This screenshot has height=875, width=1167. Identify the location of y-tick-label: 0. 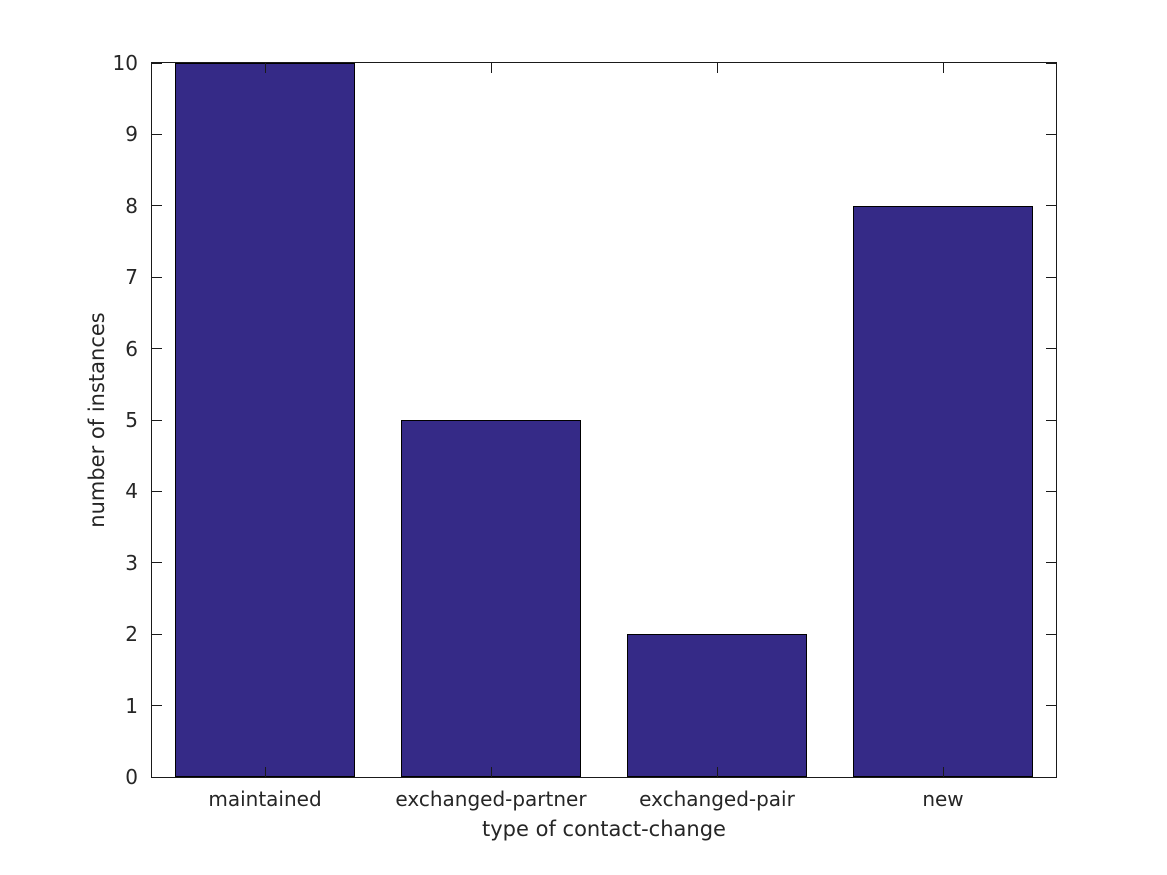
(131, 777).